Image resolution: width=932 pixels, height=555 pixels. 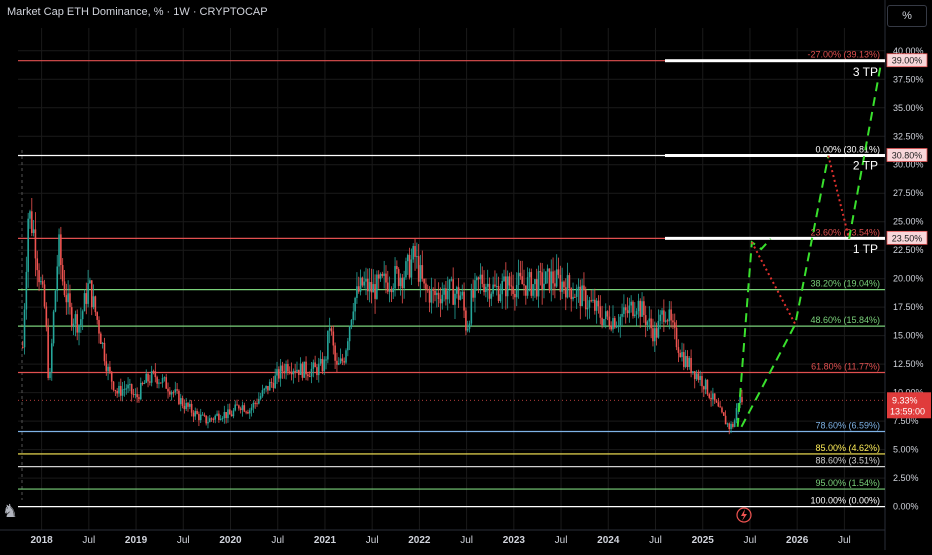 I want to click on y-tick-label: 22.50%, so click(x=908, y=250).